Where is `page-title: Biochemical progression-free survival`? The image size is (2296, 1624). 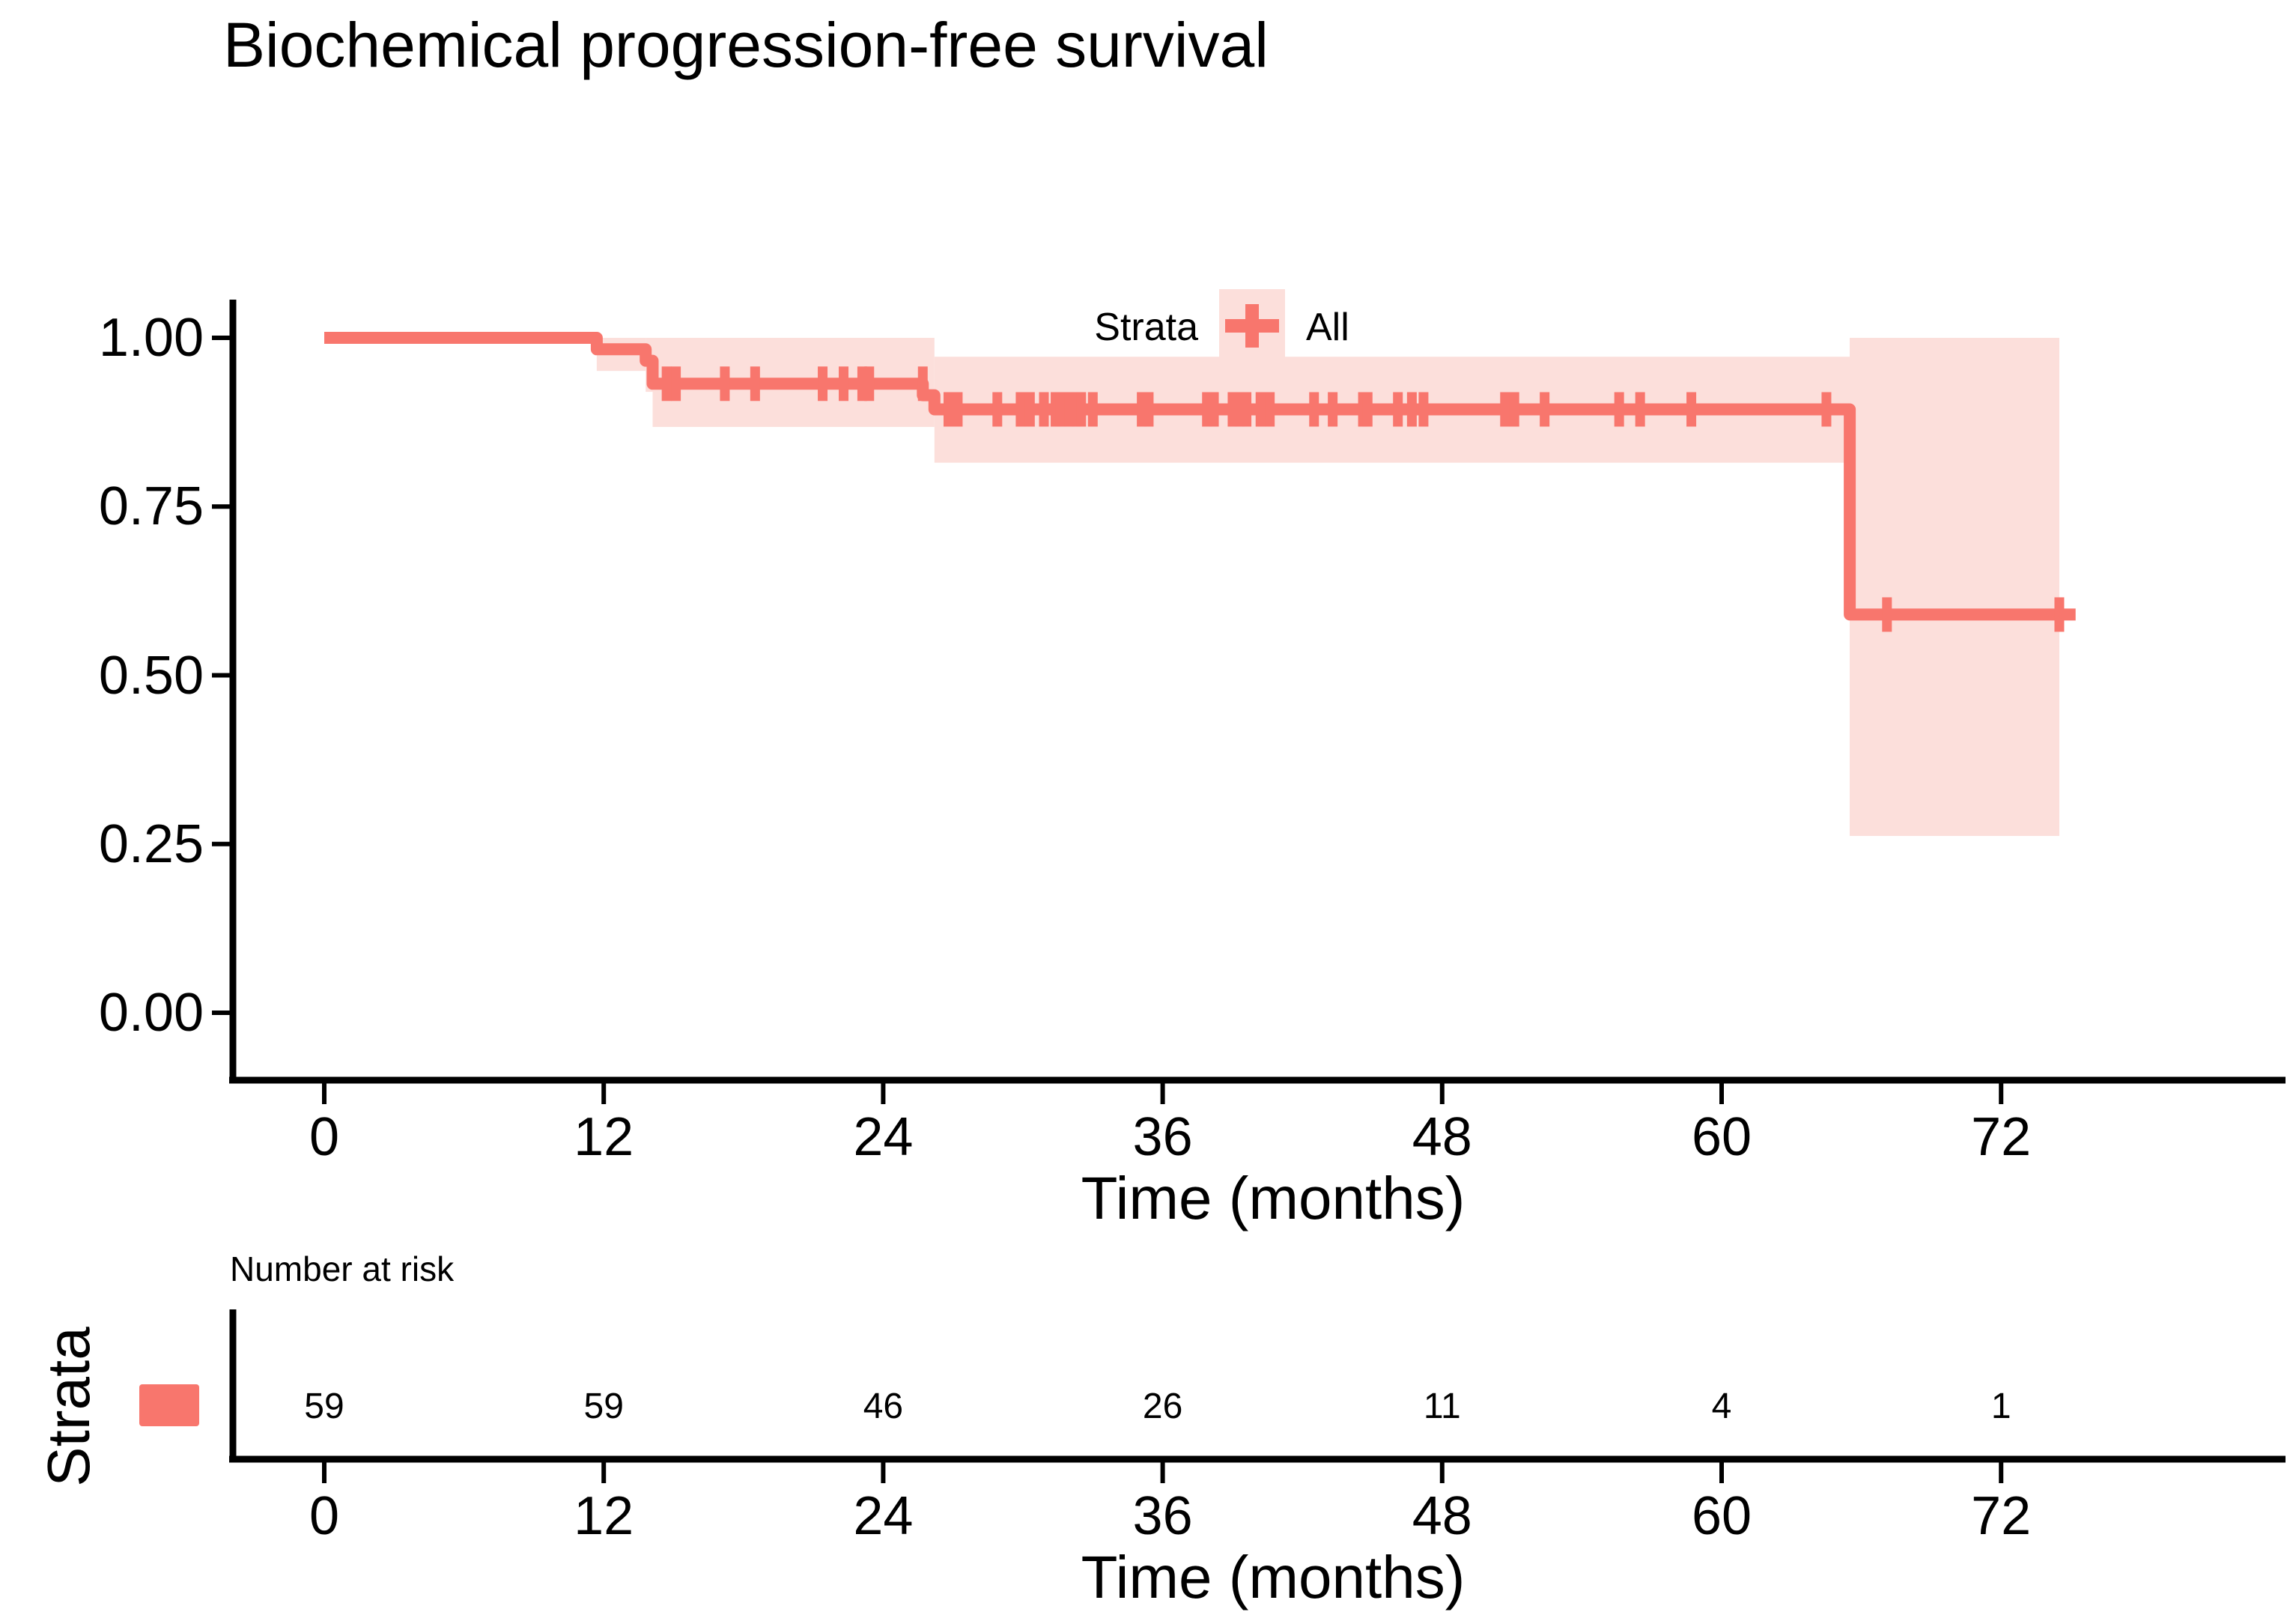
page-title: Biochemical progression-free survival is located at coordinates (746, 45).